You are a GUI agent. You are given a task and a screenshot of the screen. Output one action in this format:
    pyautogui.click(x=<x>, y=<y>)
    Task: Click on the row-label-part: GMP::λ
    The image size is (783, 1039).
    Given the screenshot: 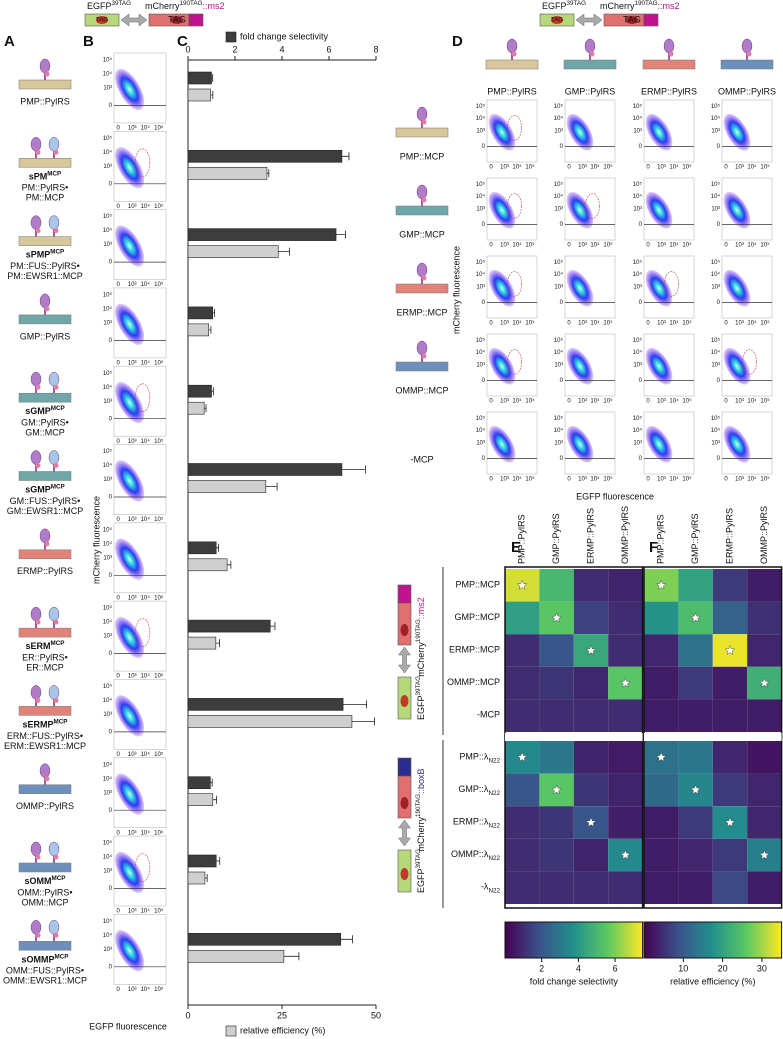 What is the action you would take?
    pyautogui.click(x=473, y=789)
    